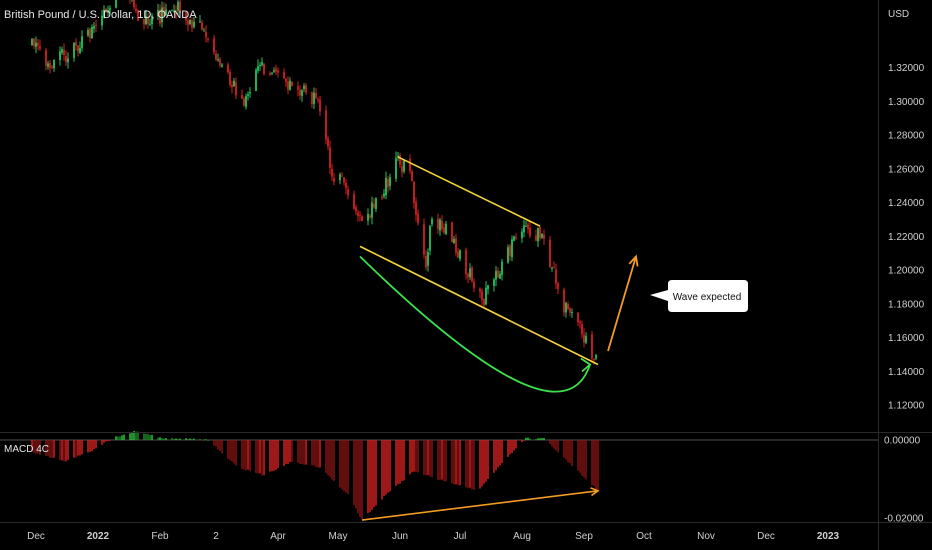 Image resolution: width=932 pixels, height=550 pixels. I want to click on macd-divergence-line, so click(480, 505).